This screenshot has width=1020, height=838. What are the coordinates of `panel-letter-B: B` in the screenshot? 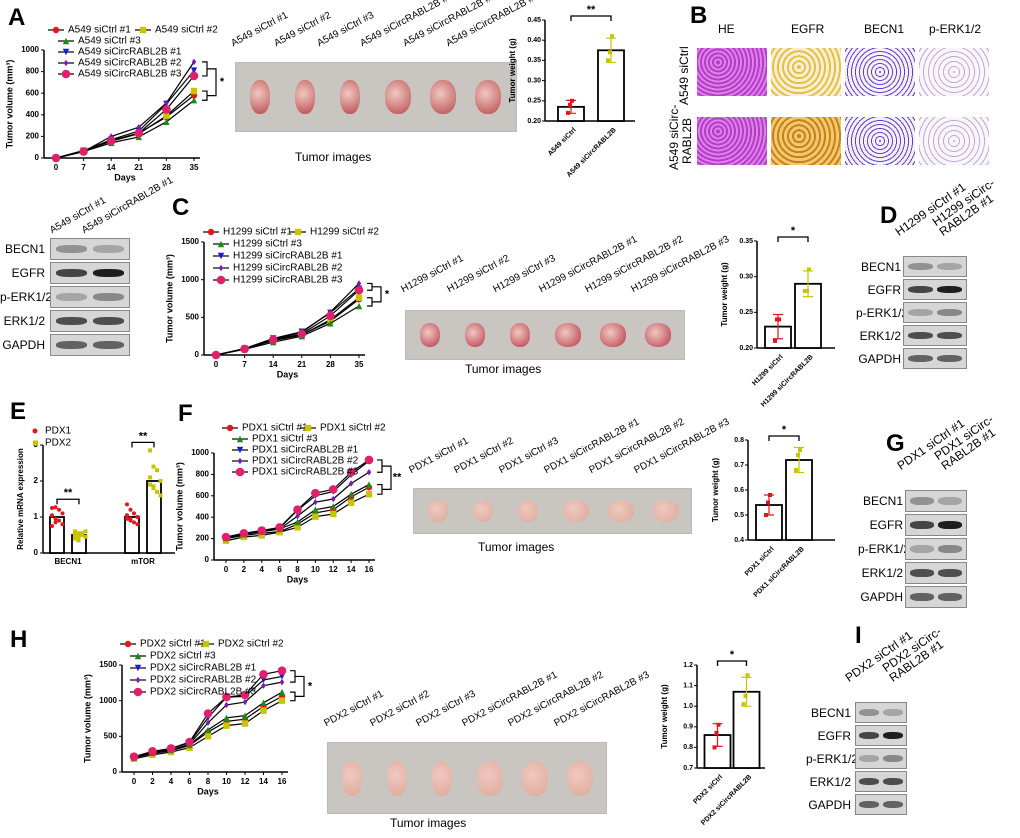 It's located at (699, 15).